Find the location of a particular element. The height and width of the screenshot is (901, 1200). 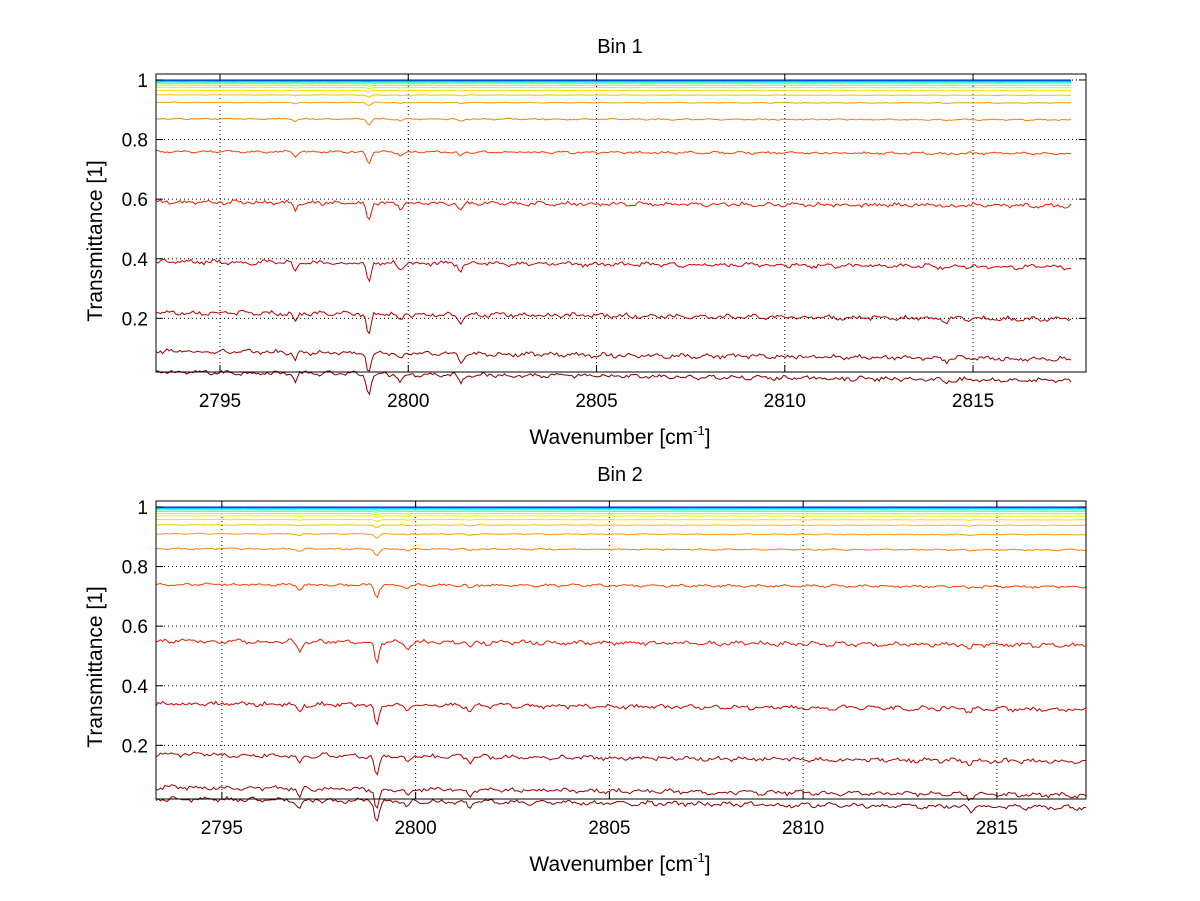

chart-title: Bin 2 is located at coordinates (620, 475).